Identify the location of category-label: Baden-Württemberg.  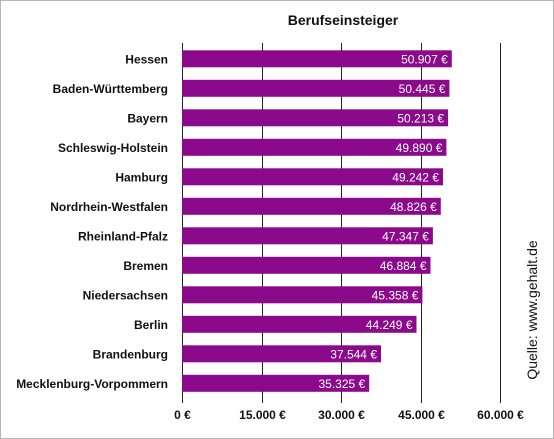
(110, 89).